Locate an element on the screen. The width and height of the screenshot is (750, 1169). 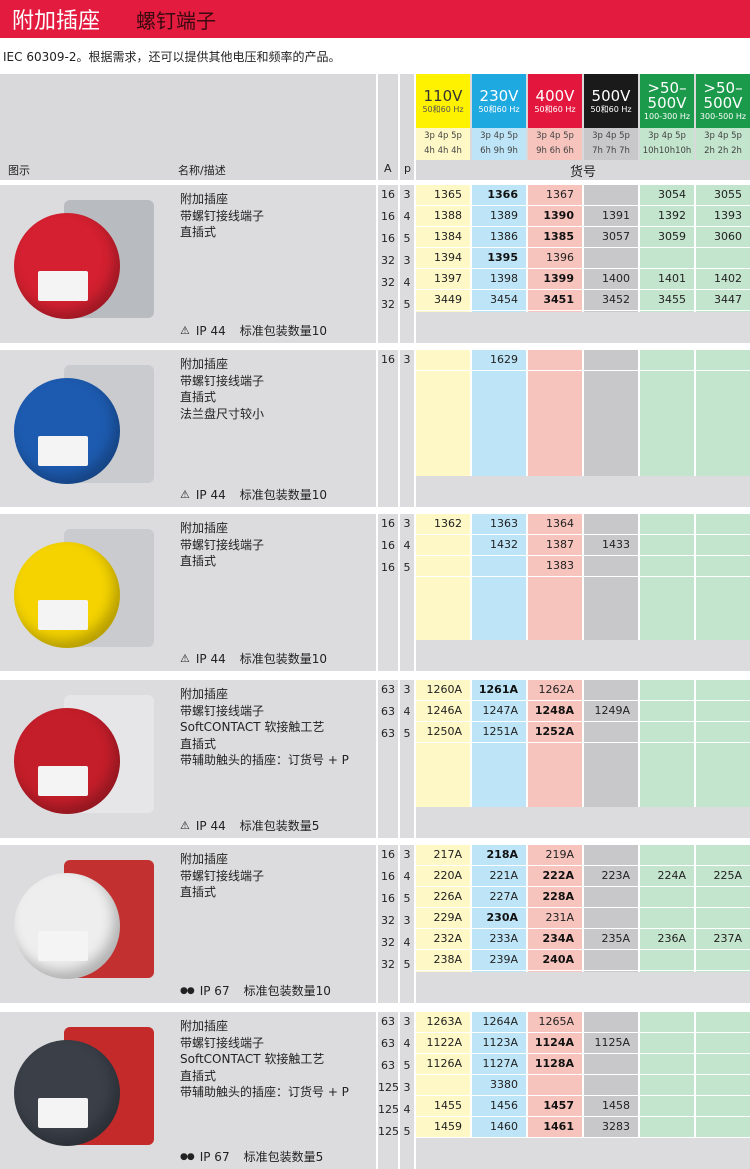
part-number-cell: 3283 is located at coordinates (611, 1127).